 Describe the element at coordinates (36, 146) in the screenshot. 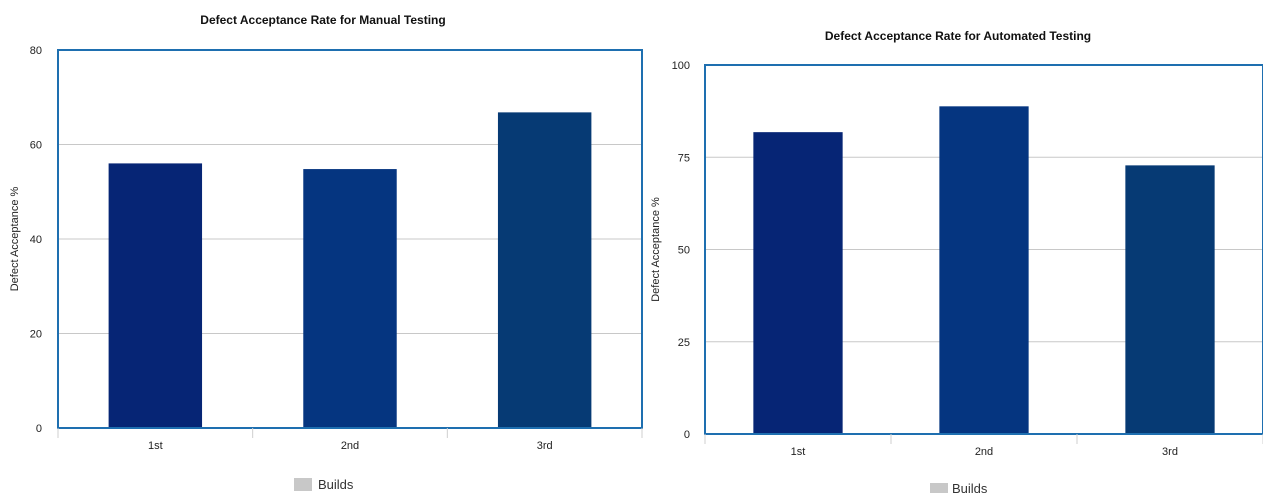

I see `chart1-ytick-label: 60` at that location.